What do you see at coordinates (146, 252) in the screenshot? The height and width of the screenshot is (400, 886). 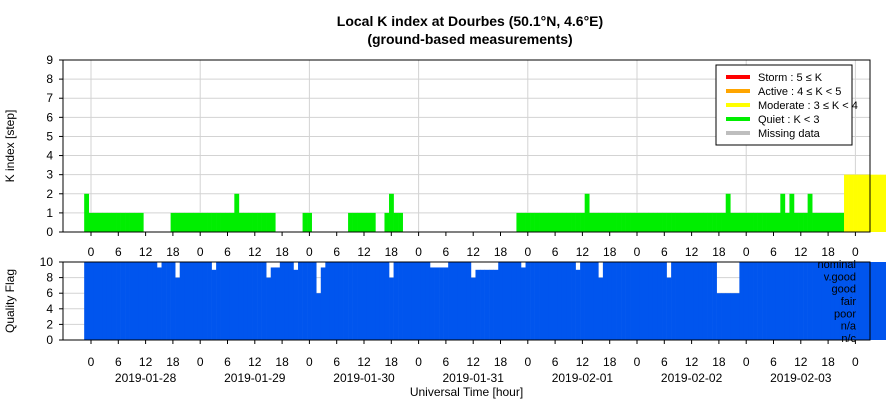 I see `mid-hour-tick-label: 12` at bounding box center [146, 252].